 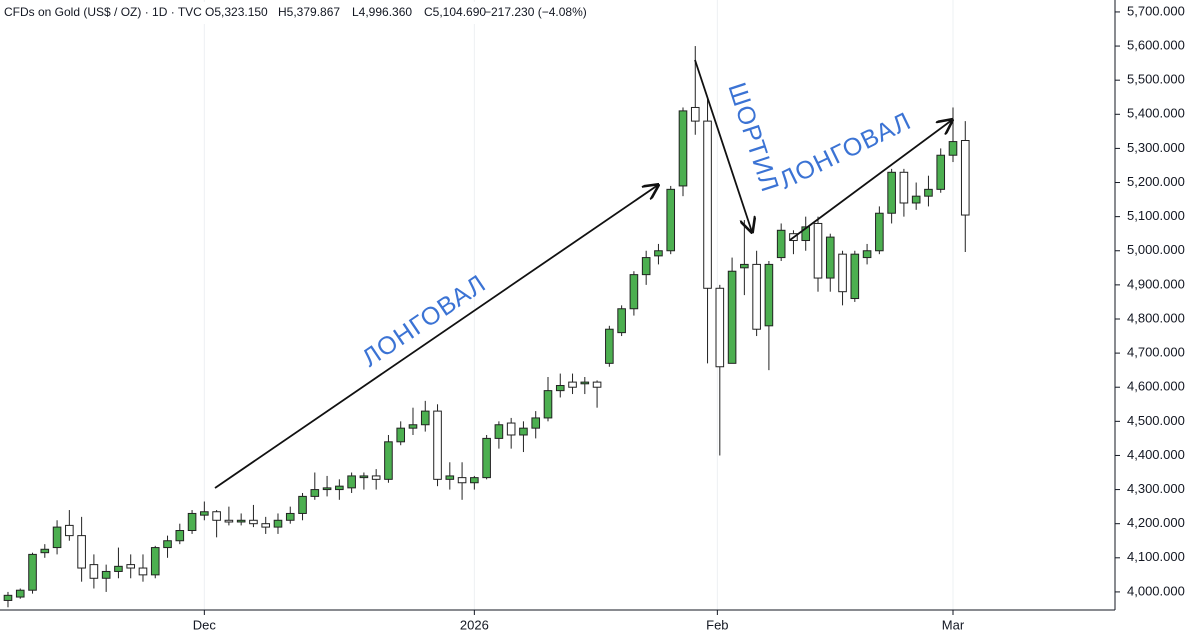 What do you see at coordinates (1156, 181) in the screenshot?
I see `y-tick-label: 5,200.000` at bounding box center [1156, 181].